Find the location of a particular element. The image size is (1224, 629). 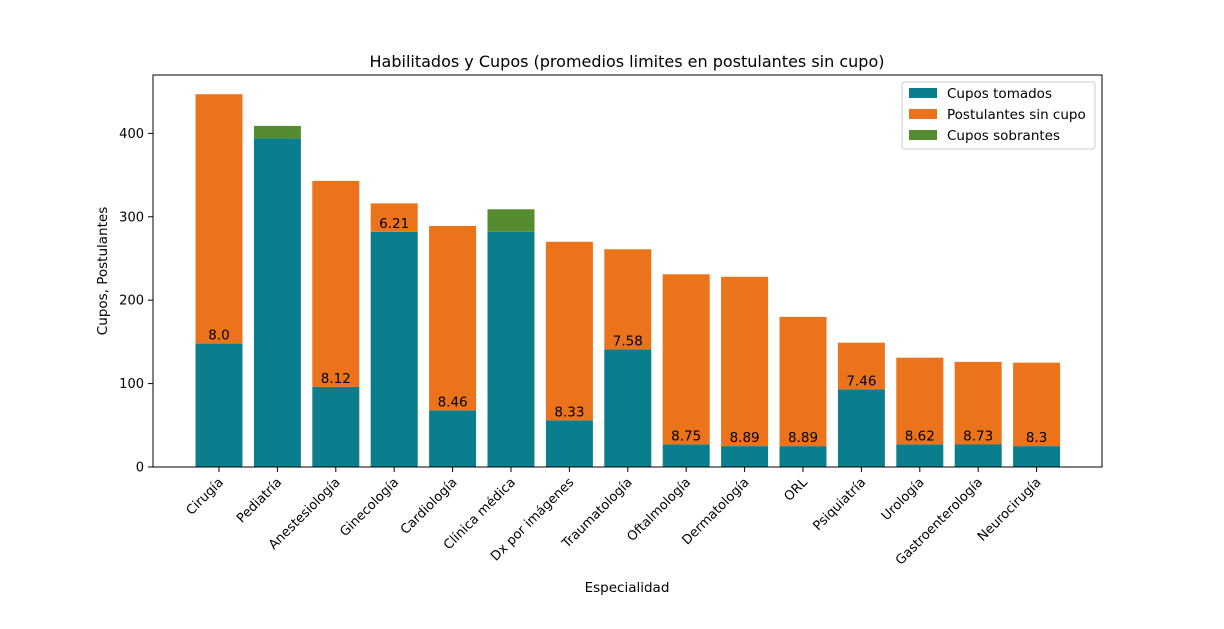

legend-label-cupos-sobrantes: Cupos sobrantes is located at coordinates (1003, 136).